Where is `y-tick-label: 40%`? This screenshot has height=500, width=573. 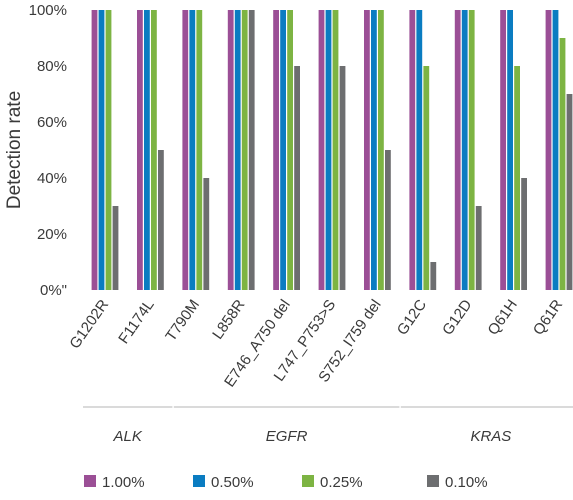 y-tick-label: 40% is located at coordinates (52, 178).